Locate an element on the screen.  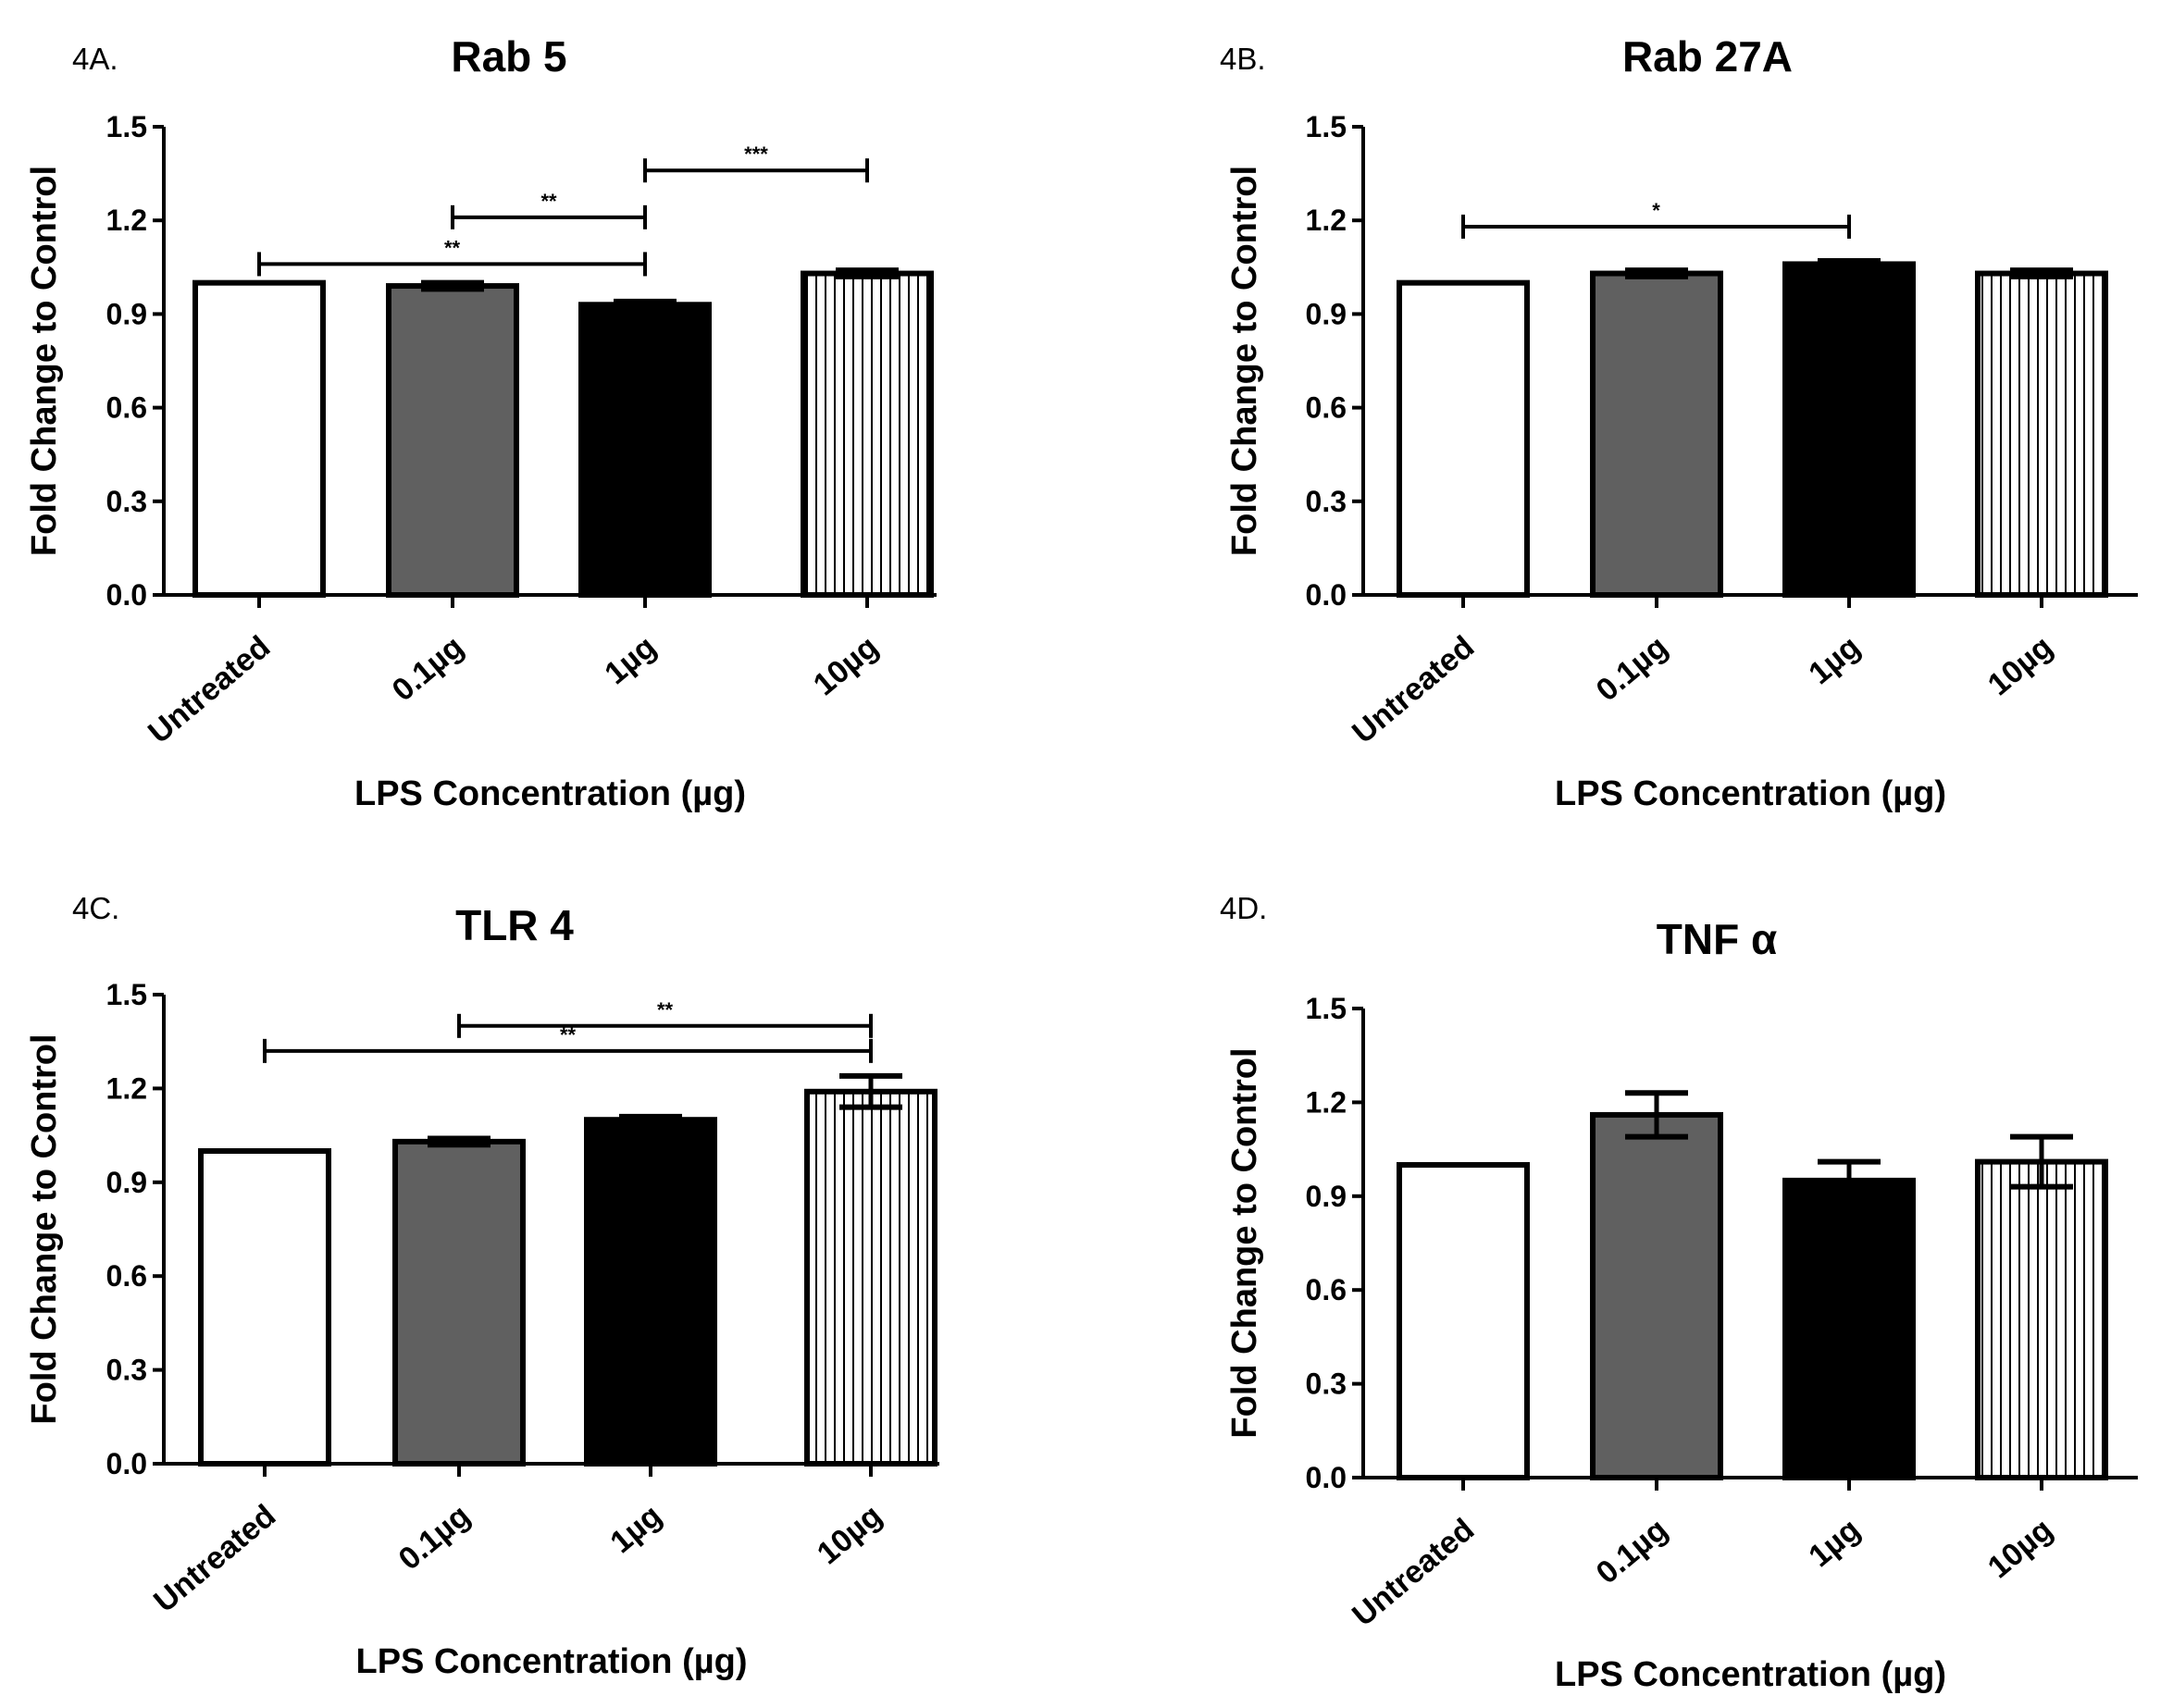
significance-label: * is located at coordinates (1656, 210).